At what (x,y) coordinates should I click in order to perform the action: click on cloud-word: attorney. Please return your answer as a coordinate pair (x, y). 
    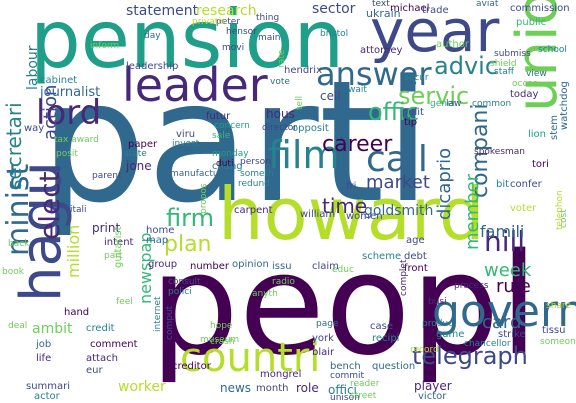
    Looking at the image, I should click on (381, 50).